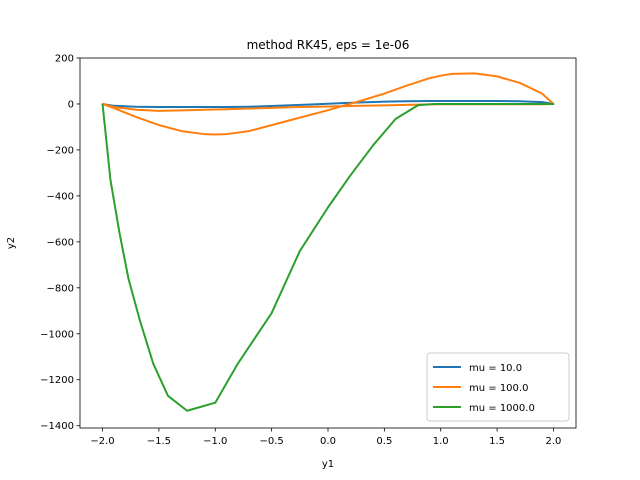  What do you see at coordinates (497, 441) in the screenshot?
I see `x-tick-label: 1.5` at bounding box center [497, 441].